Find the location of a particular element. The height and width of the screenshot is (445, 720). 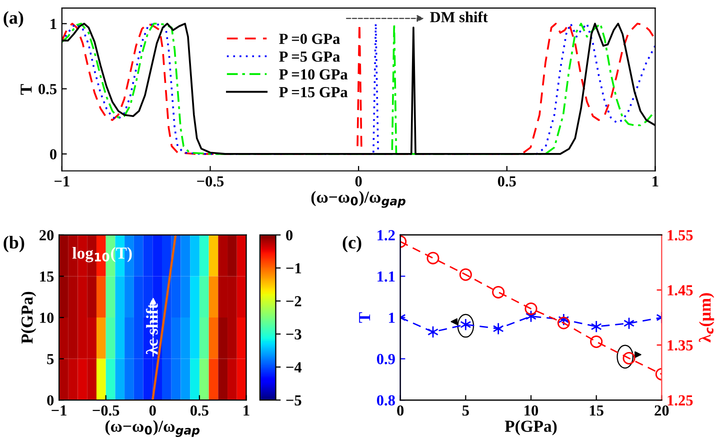

chart-title: (a) is located at coordinates (14, 19).